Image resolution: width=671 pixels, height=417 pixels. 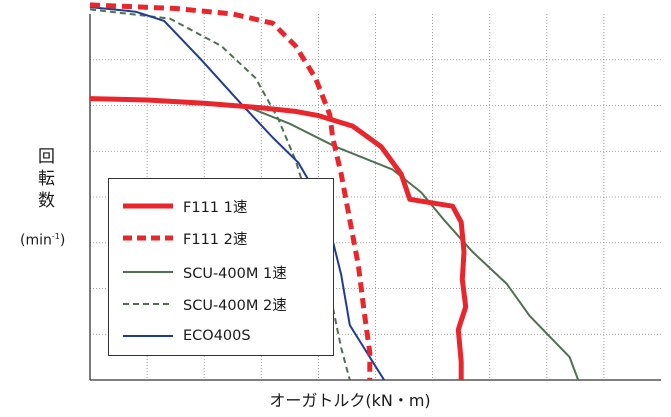 I want to click on legend-item-f111-1: F111 1速, so click(x=185, y=206).